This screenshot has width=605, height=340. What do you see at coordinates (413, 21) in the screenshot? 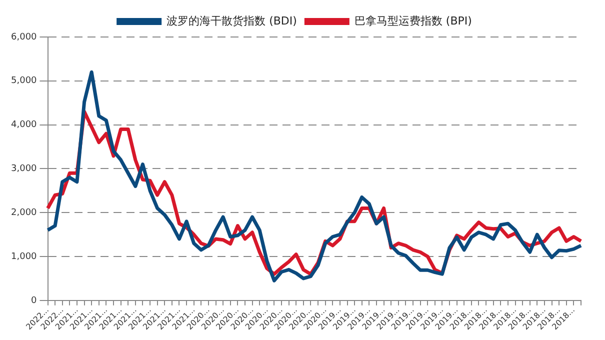
I see `legend-label: 巴拿马型运费指数 (BPI)` at bounding box center [413, 21].